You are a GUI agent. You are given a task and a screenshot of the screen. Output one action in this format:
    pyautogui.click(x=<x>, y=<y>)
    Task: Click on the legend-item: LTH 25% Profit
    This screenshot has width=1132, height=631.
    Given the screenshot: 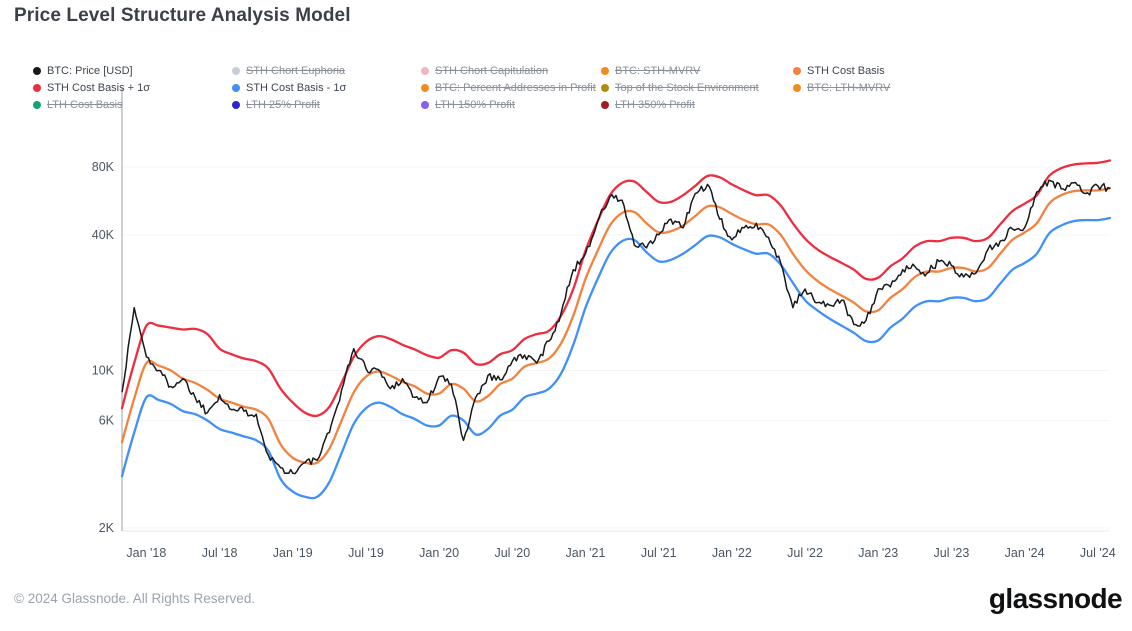 What is the action you would take?
    pyautogui.click(x=289, y=104)
    